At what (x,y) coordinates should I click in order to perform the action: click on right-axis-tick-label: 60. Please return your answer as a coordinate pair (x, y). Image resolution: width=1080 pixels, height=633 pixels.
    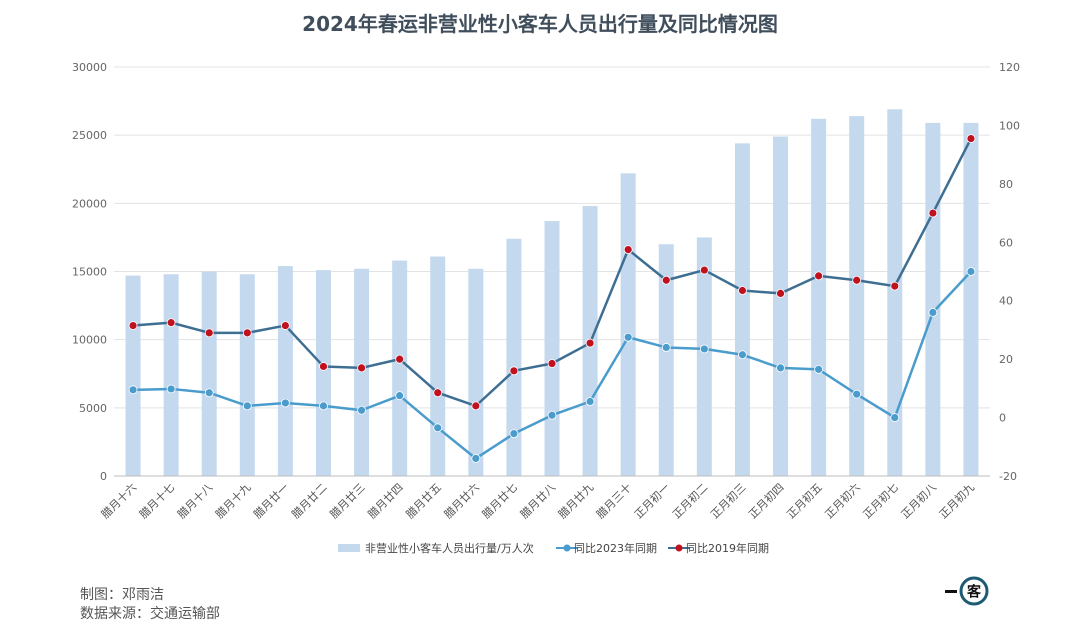
    Looking at the image, I should click on (1006, 242).